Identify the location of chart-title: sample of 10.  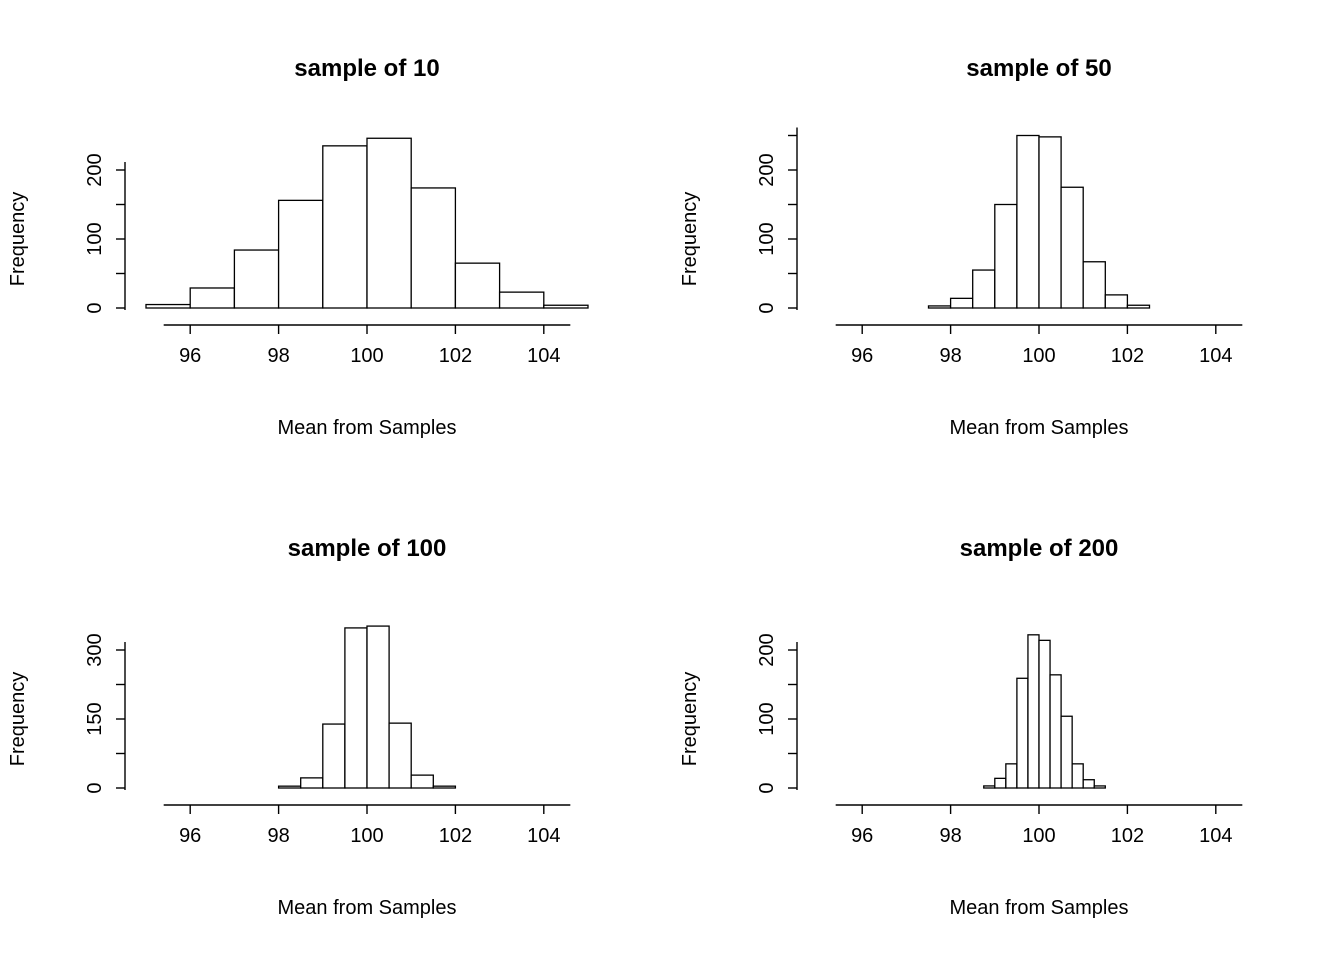
(366, 68).